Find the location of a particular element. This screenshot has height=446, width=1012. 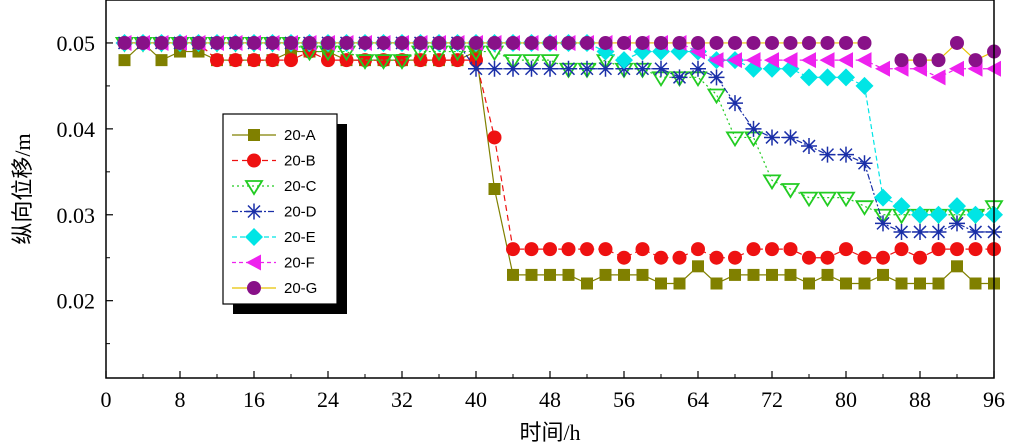

legend-label: 20-A is located at coordinates (300, 135).